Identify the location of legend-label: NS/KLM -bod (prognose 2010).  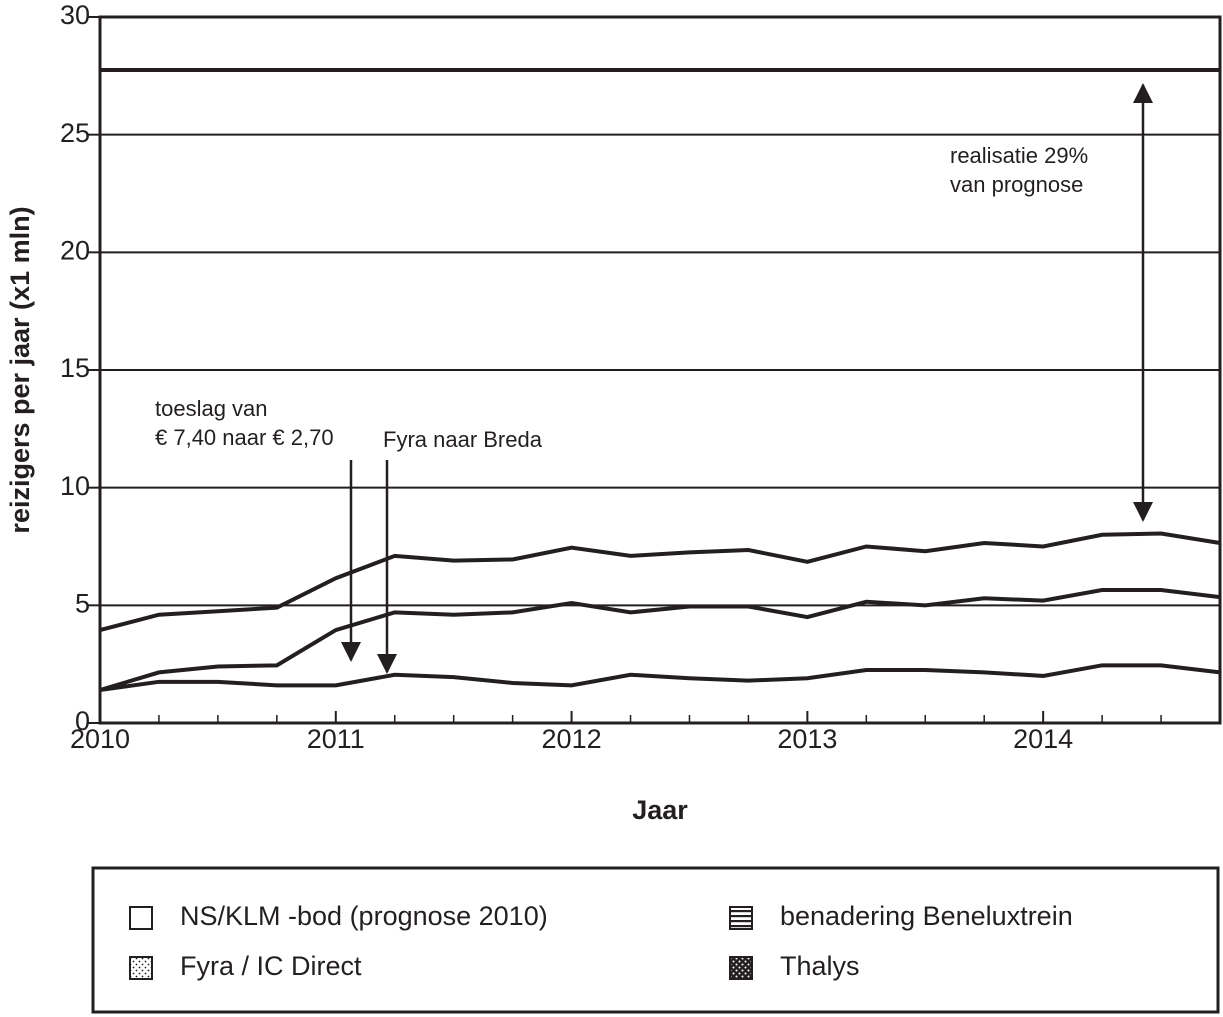
(364, 916).